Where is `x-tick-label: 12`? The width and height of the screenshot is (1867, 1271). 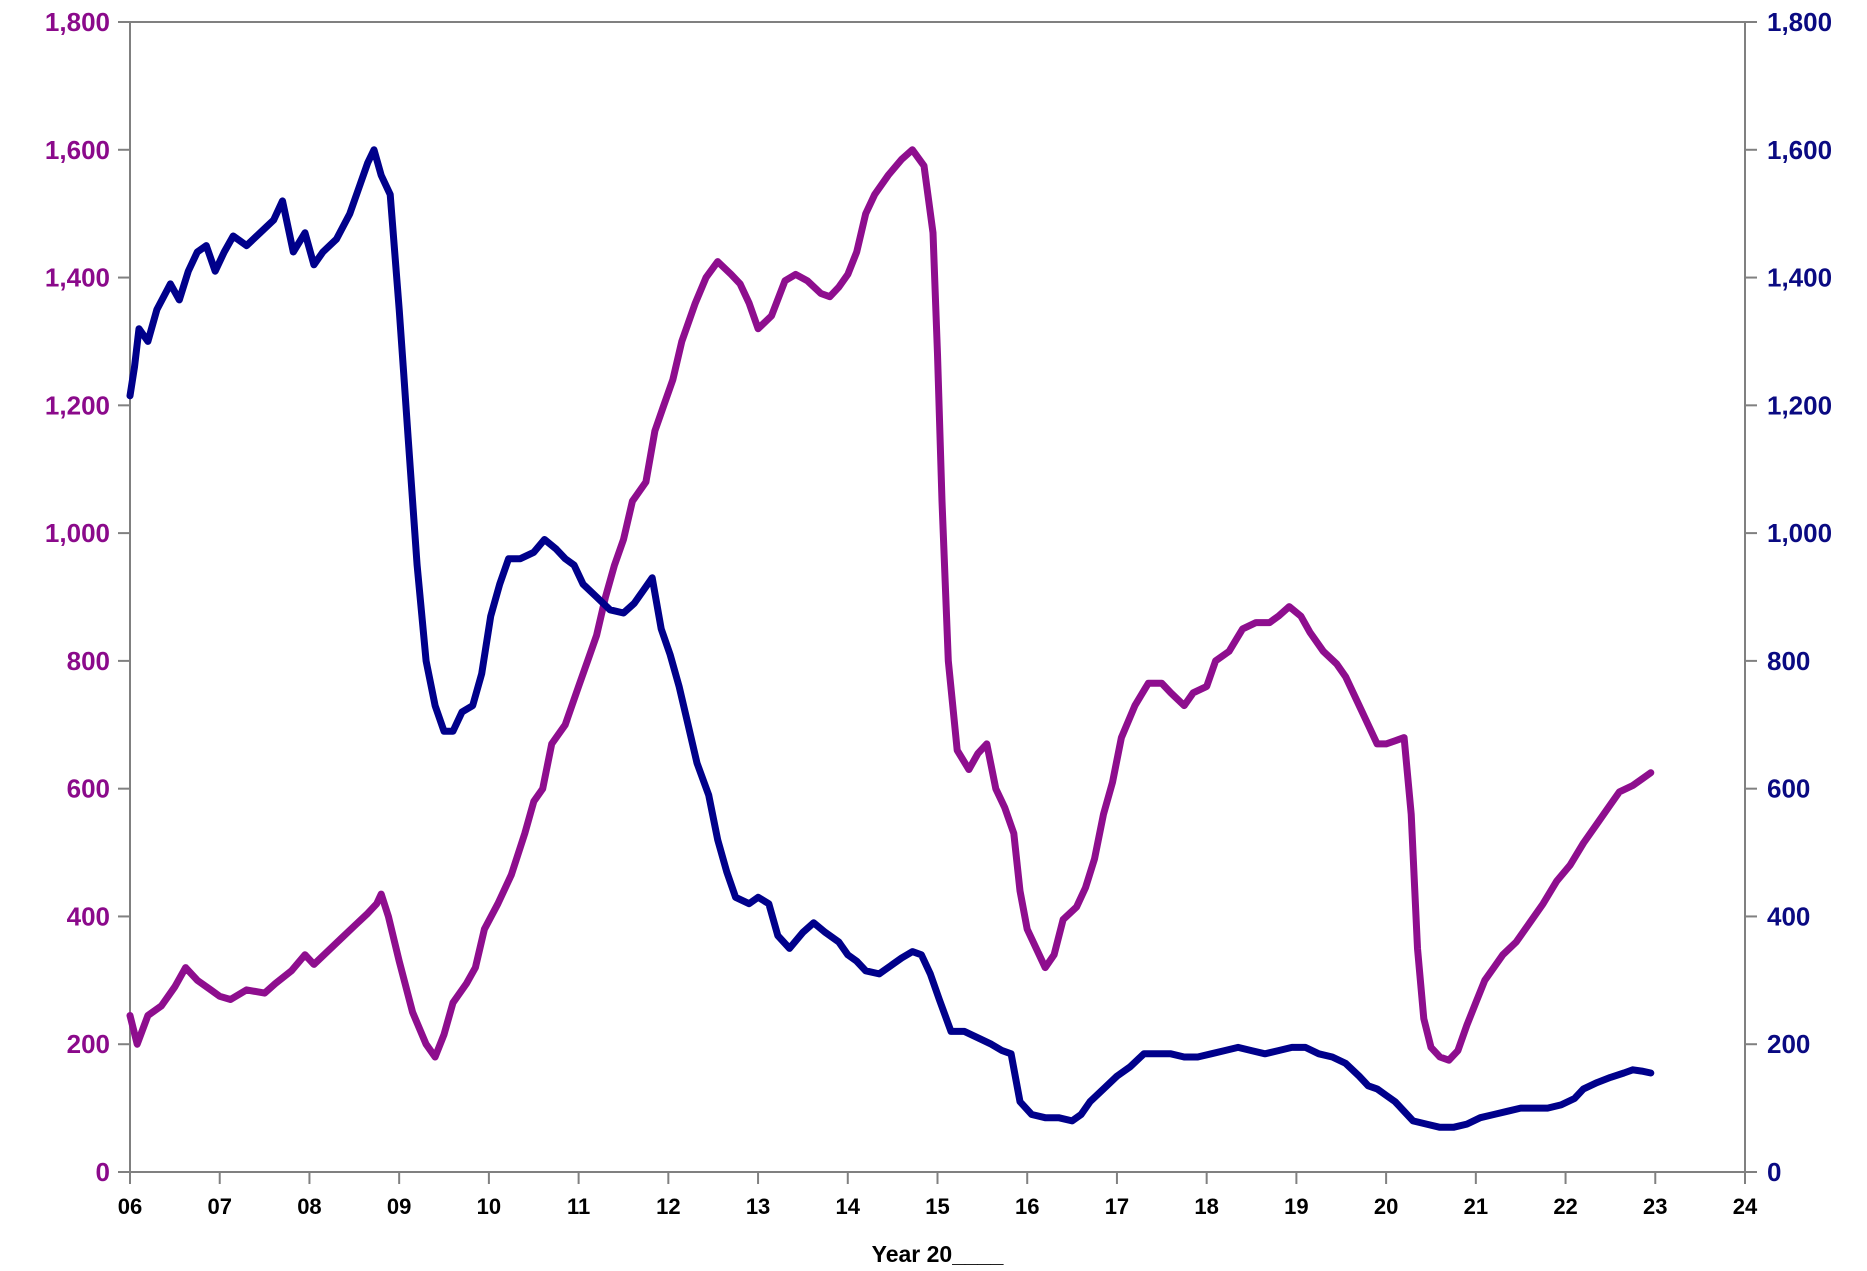
x-tick-label: 12 is located at coordinates (668, 1206).